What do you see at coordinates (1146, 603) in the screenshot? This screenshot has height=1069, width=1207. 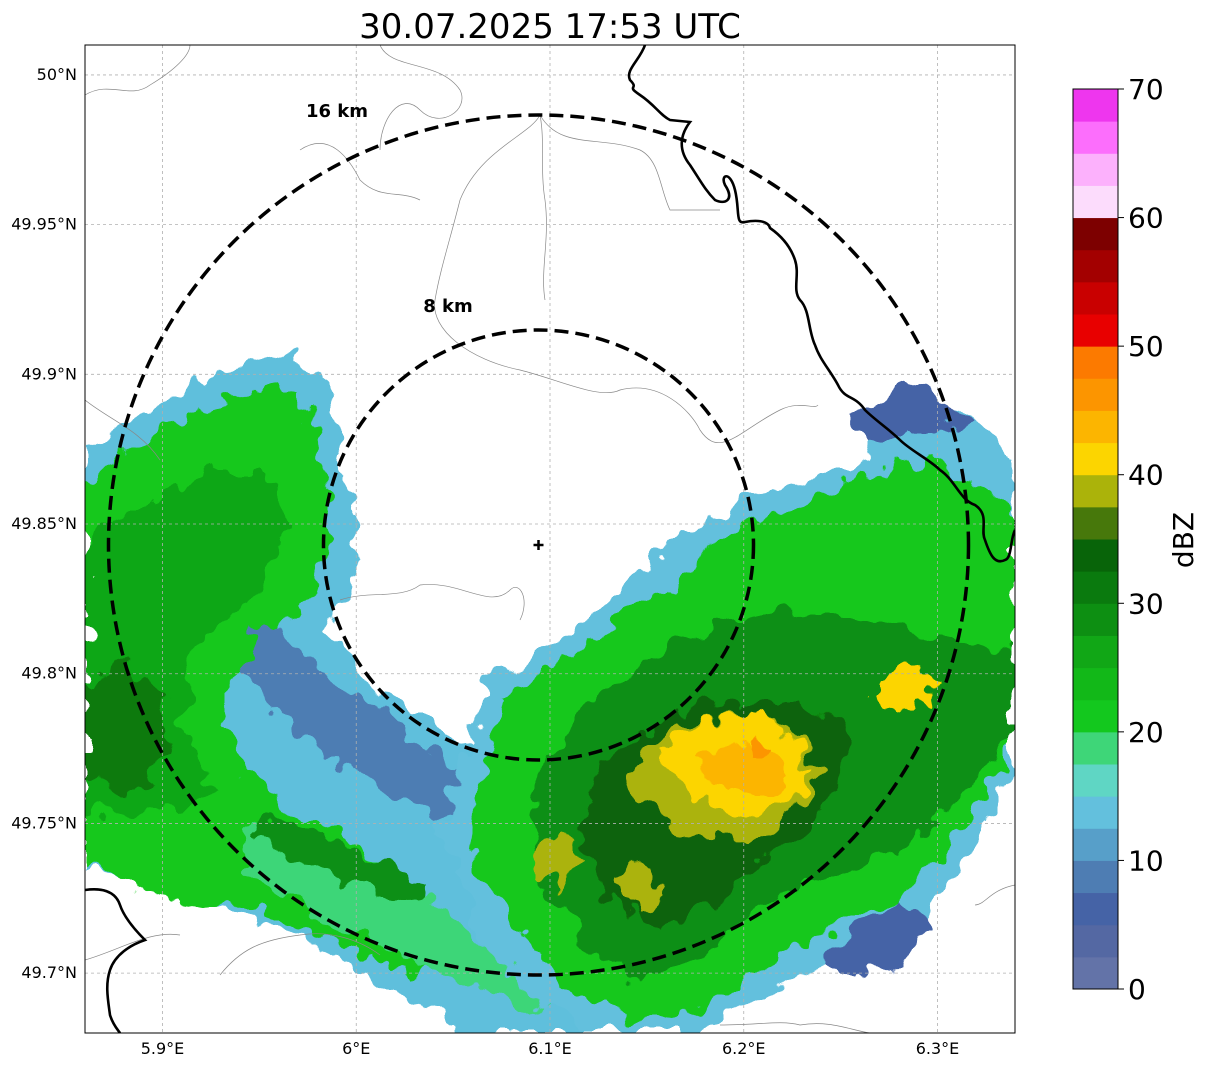 I see `colorbar-tick-label: 30` at bounding box center [1146, 603].